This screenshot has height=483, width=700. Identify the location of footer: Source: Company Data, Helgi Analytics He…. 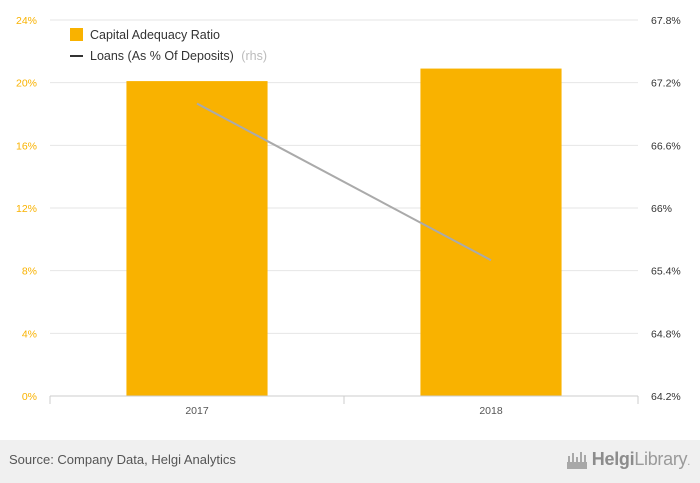
(350, 461).